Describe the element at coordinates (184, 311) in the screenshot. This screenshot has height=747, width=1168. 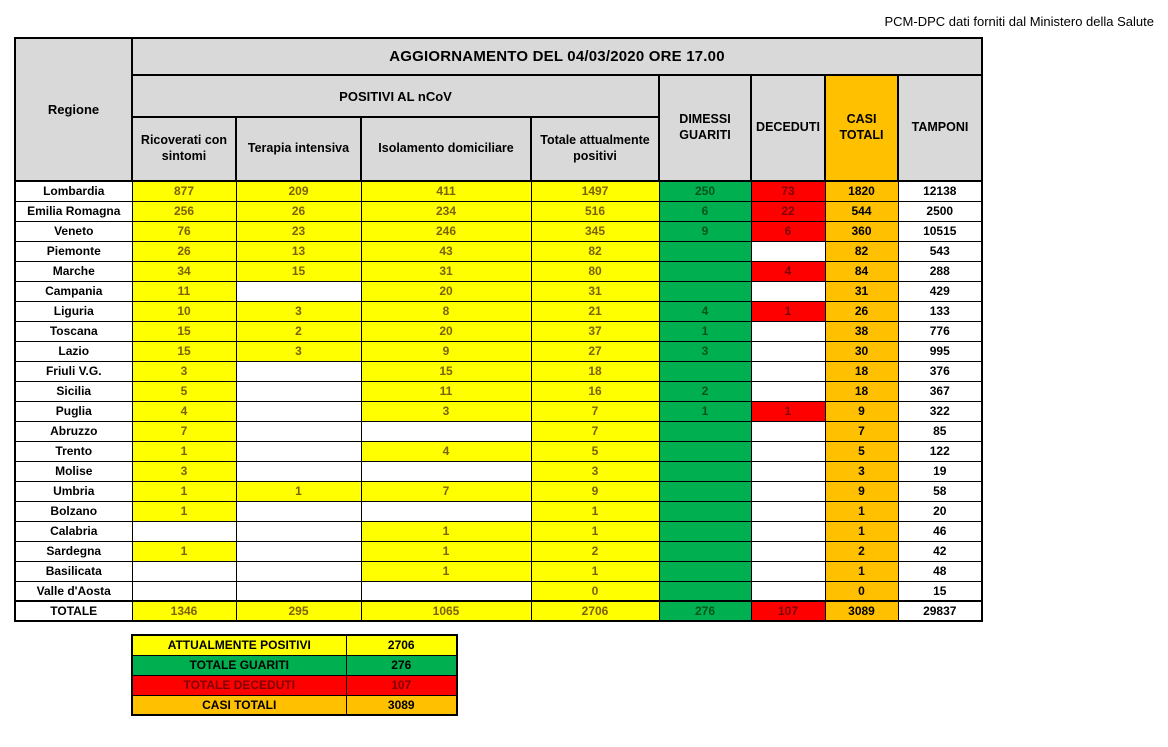
I see `cell-ricoverati-con-sintomi: 10` at that location.